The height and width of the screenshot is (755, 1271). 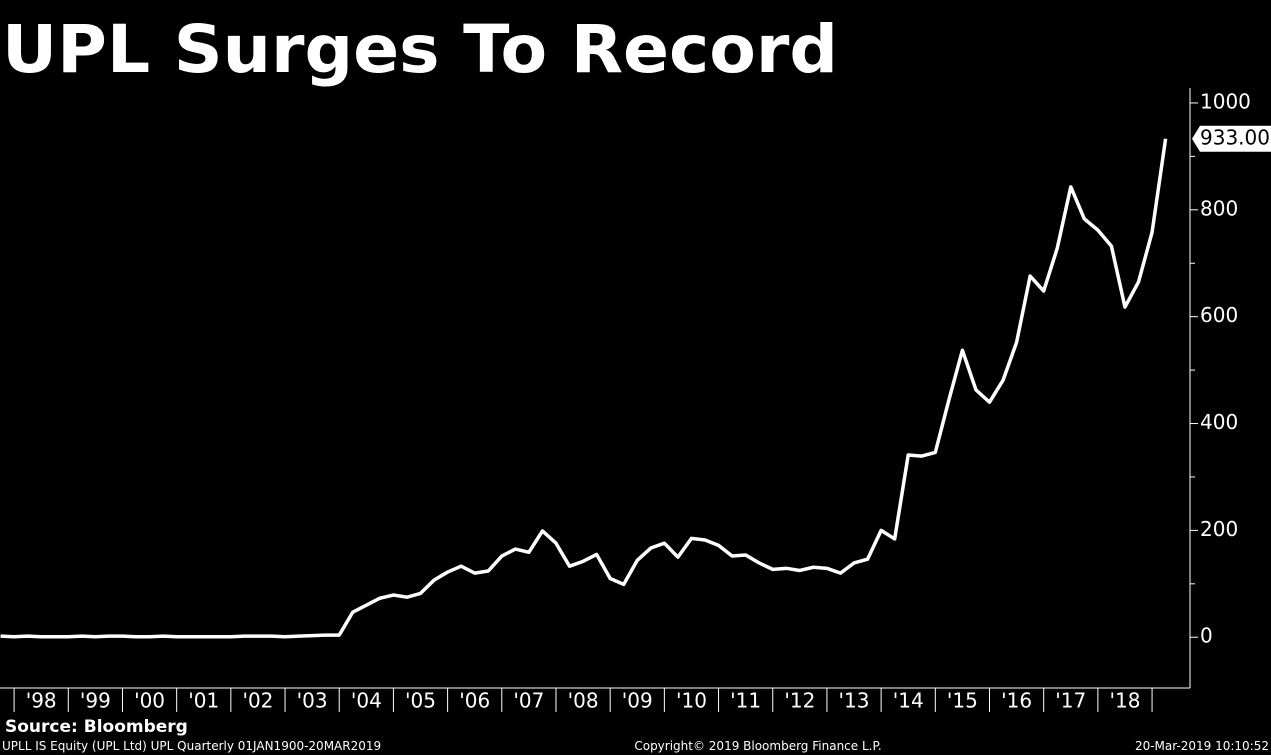 I want to click on x-tick-label: '17, so click(x=1070, y=701).